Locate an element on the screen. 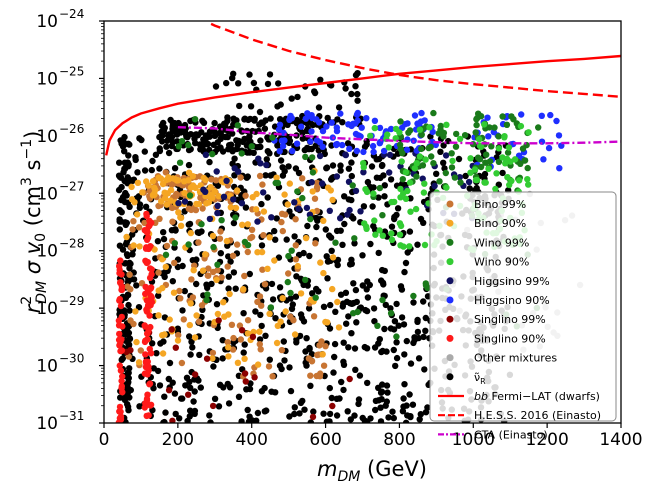 The height and width of the screenshot is (491, 654). x-tick-label: 400 is located at coordinates (251, 440).